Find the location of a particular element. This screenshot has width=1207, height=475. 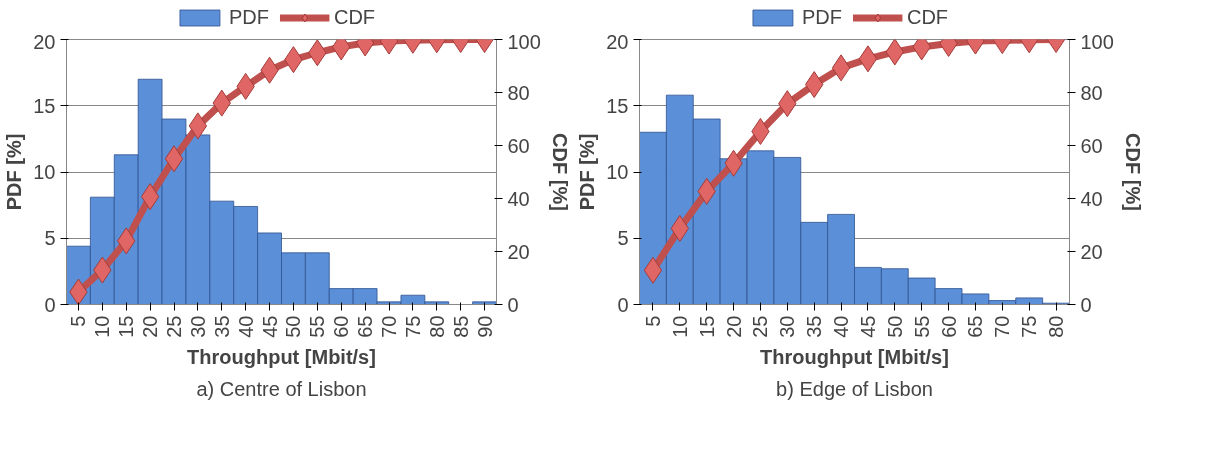

x-tick-label: 90 is located at coordinates (484, 326).